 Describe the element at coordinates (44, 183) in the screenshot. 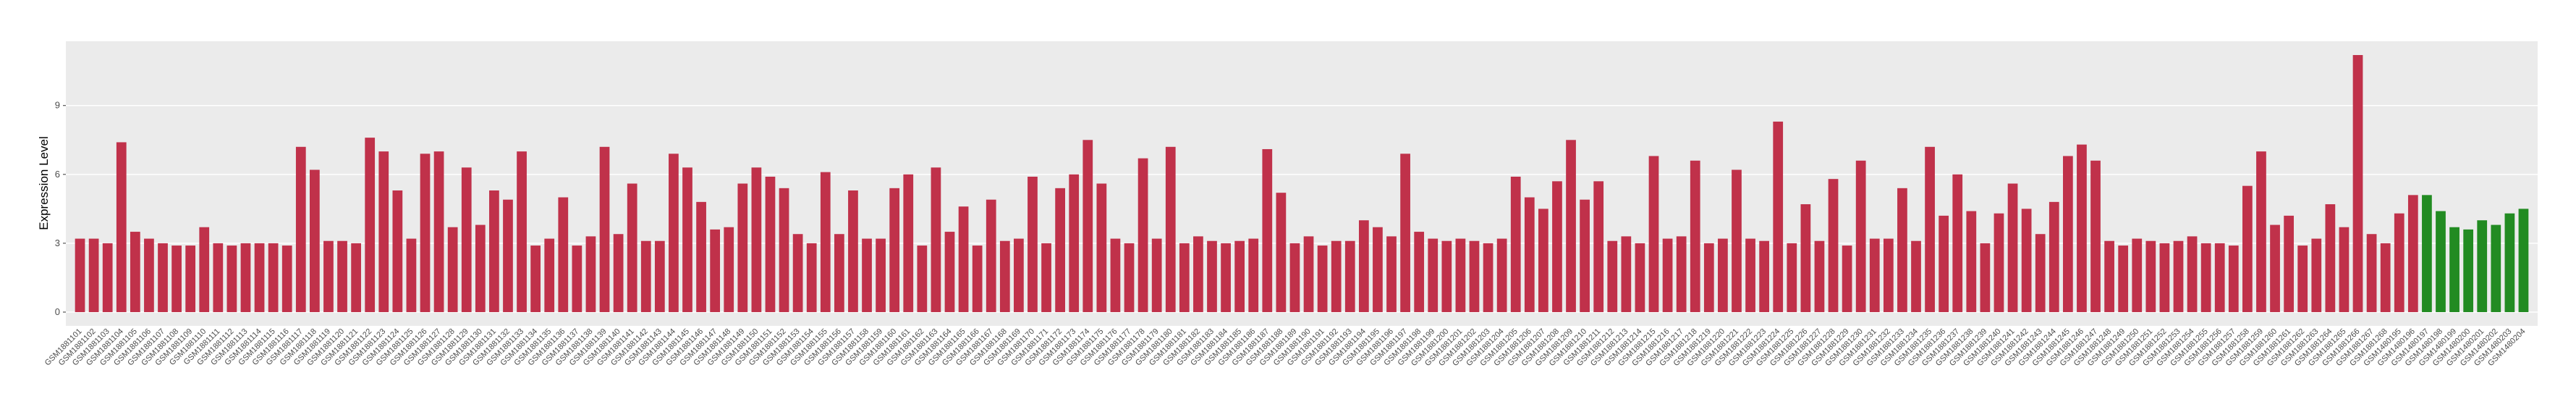

I see `y-axis-label: Expression Level` at that location.